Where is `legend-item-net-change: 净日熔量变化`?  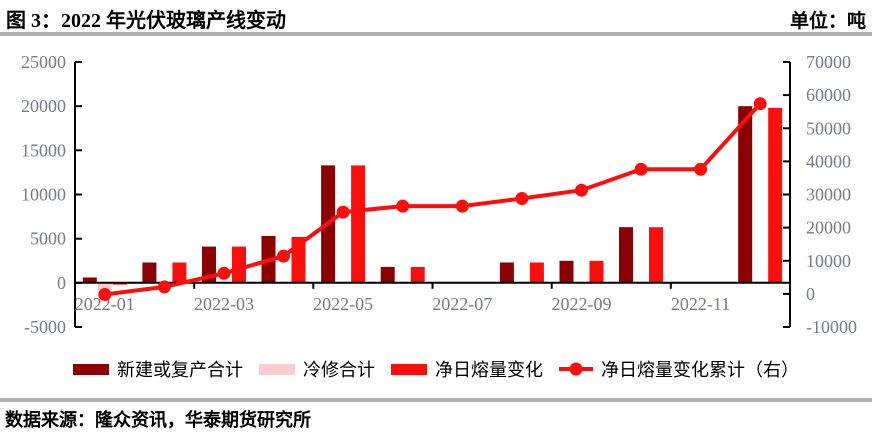
legend-item-net-change: 净日熔量变化 is located at coordinates (467, 369).